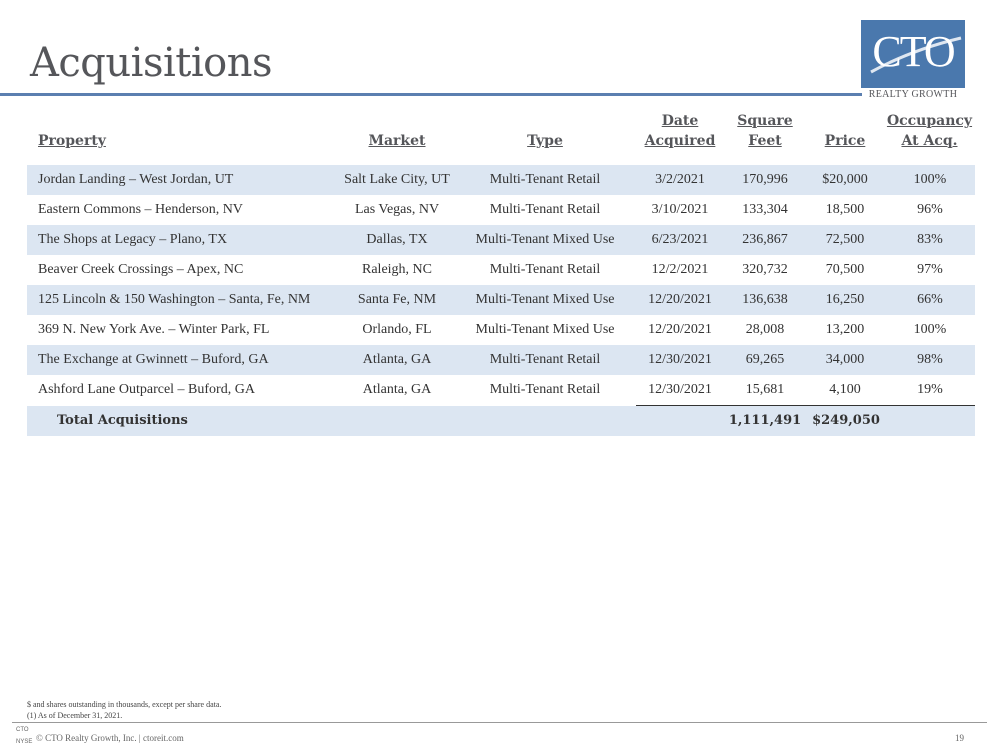 This screenshot has width=999, height=750. Describe the element at coordinates (845, 359) in the screenshot. I see `cell-price: 34,000` at that location.